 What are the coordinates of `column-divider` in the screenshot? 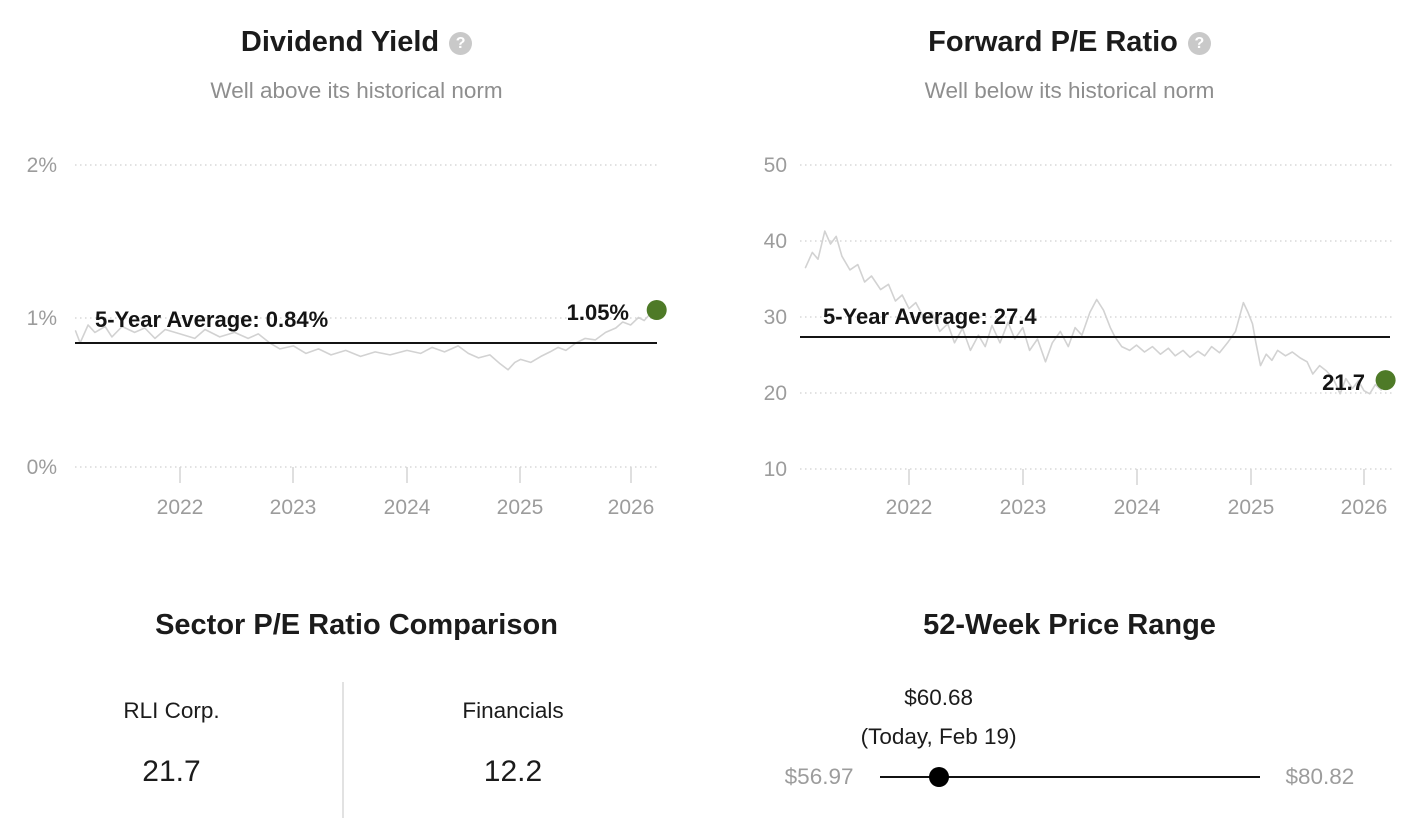 It's located at (343, 750).